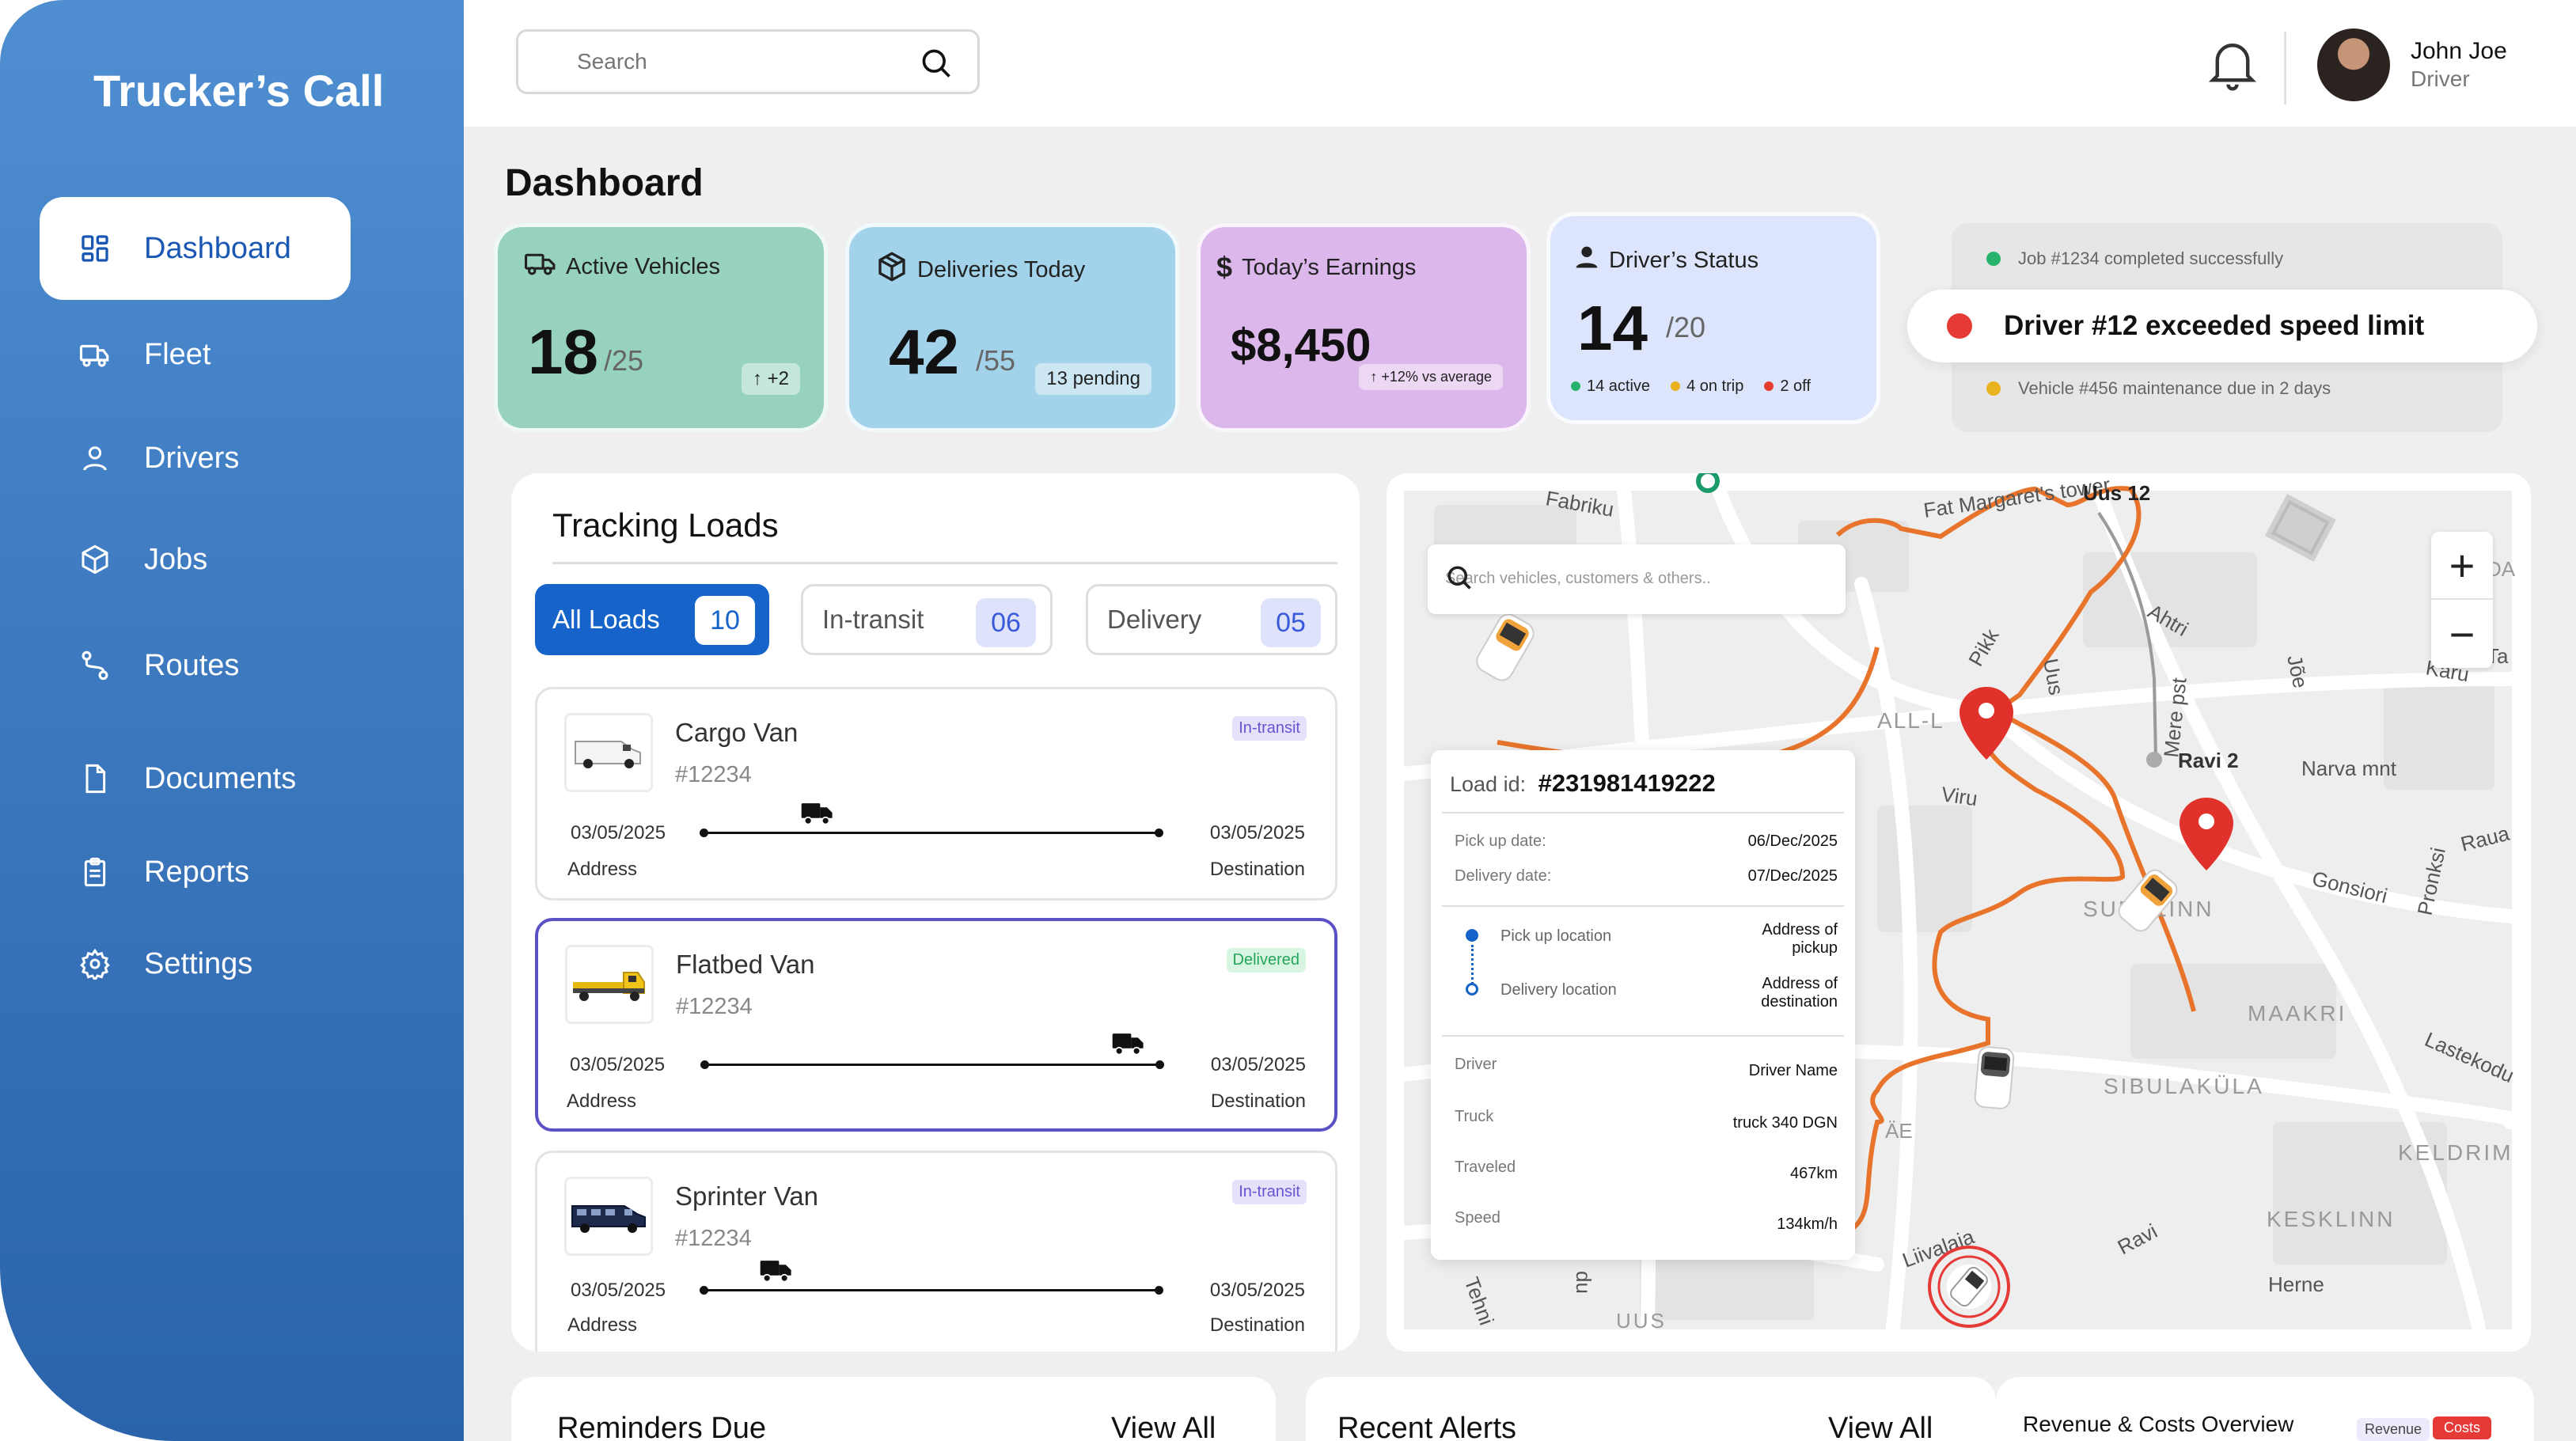 This screenshot has width=2576, height=1441. Describe the element at coordinates (1012, 327) in the screenshot. I see `stat-card-deliveries-today: Deliveries Today 42 /55 13 pending` at that location.